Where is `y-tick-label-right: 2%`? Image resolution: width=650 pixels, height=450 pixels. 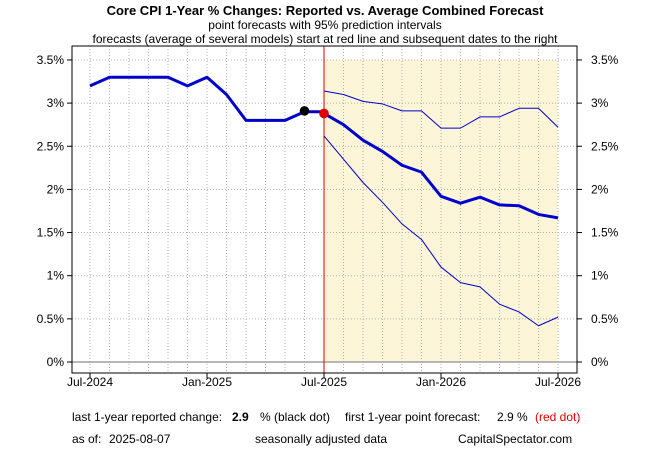 y-tick-label-right: 2% is located at coordinates (600, 189).